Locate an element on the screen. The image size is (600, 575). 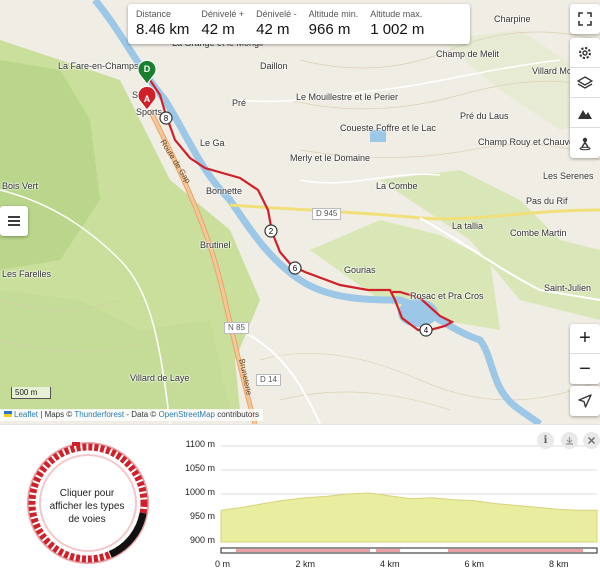
flag-icon is located at coordinates (8, 414).